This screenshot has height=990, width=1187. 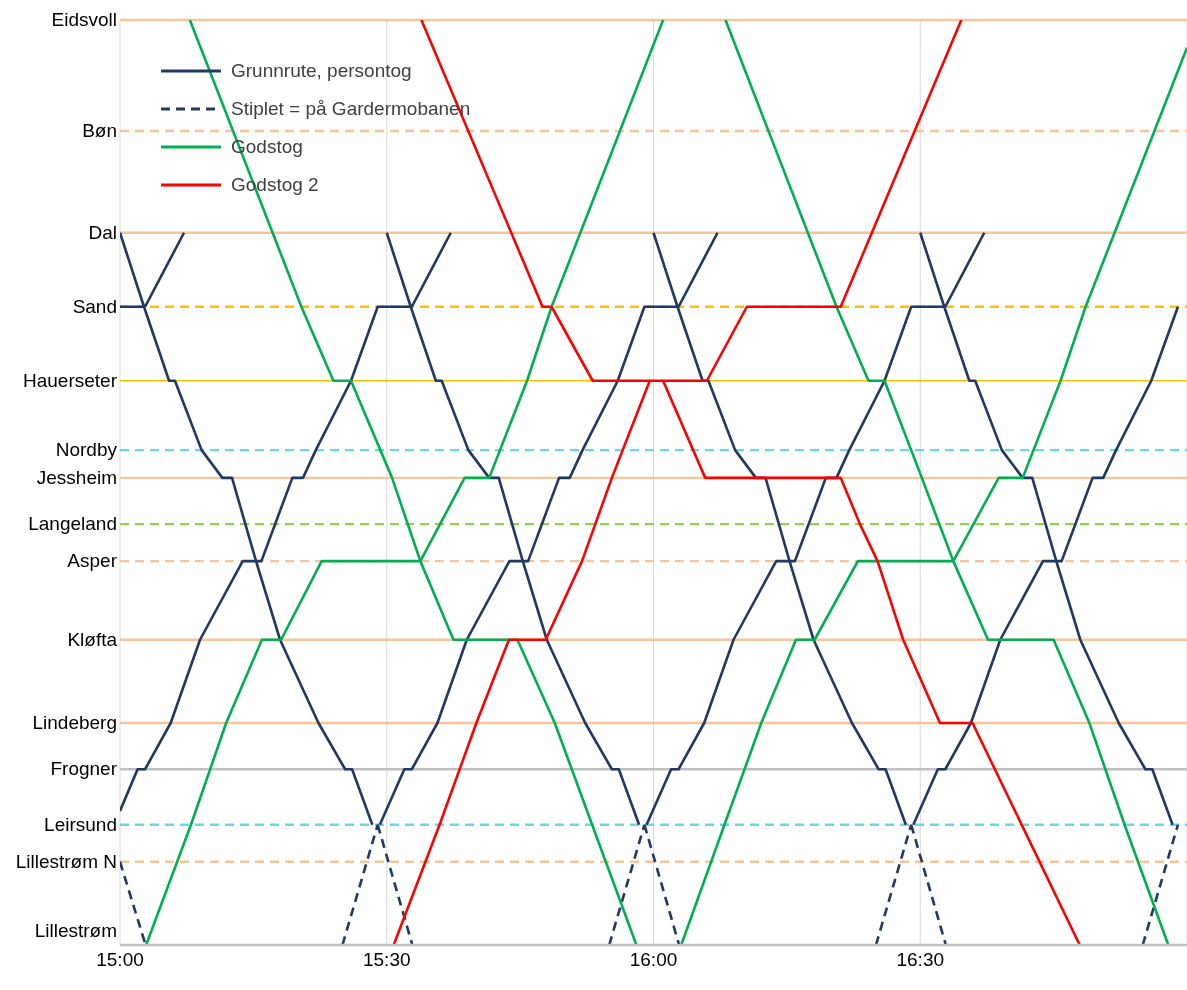 I want to click on ref-line-label: Lillestrøm N, so click(x=66, y=861).